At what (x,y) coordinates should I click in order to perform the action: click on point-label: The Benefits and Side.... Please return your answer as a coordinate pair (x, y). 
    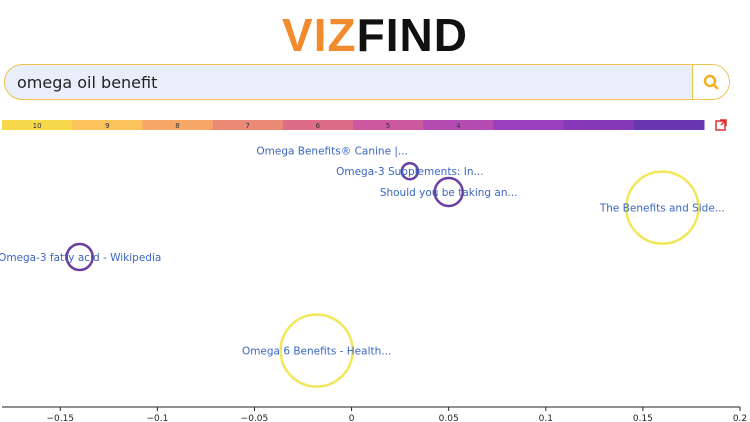
    Looking at the image, I should click on (662, 209).